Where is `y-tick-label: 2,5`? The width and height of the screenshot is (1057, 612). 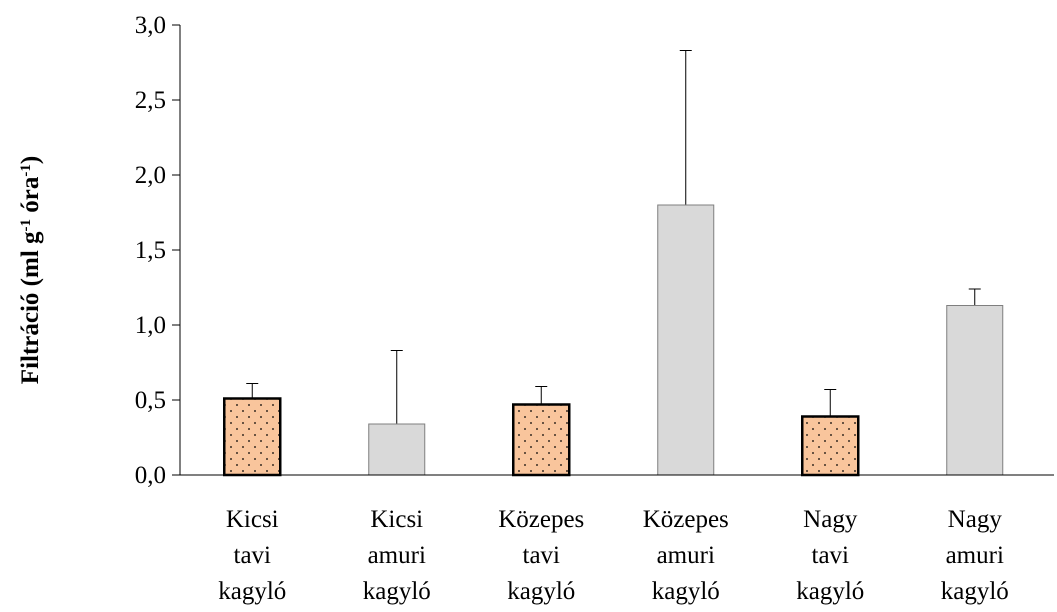 y-tick-label: 2,5 is located at coordinates (150, 100).